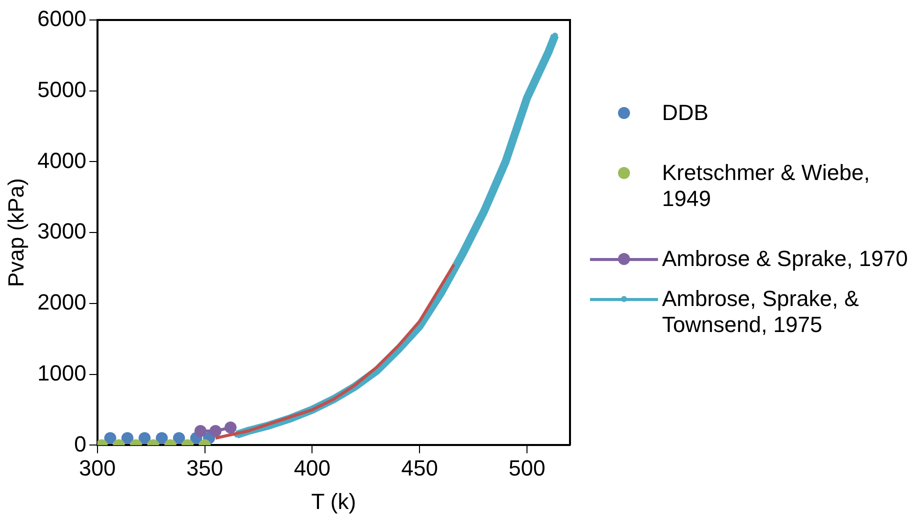 This screenshot has height=520, width=917. I want to click on x-tick-label: 500, so click(527, 467).